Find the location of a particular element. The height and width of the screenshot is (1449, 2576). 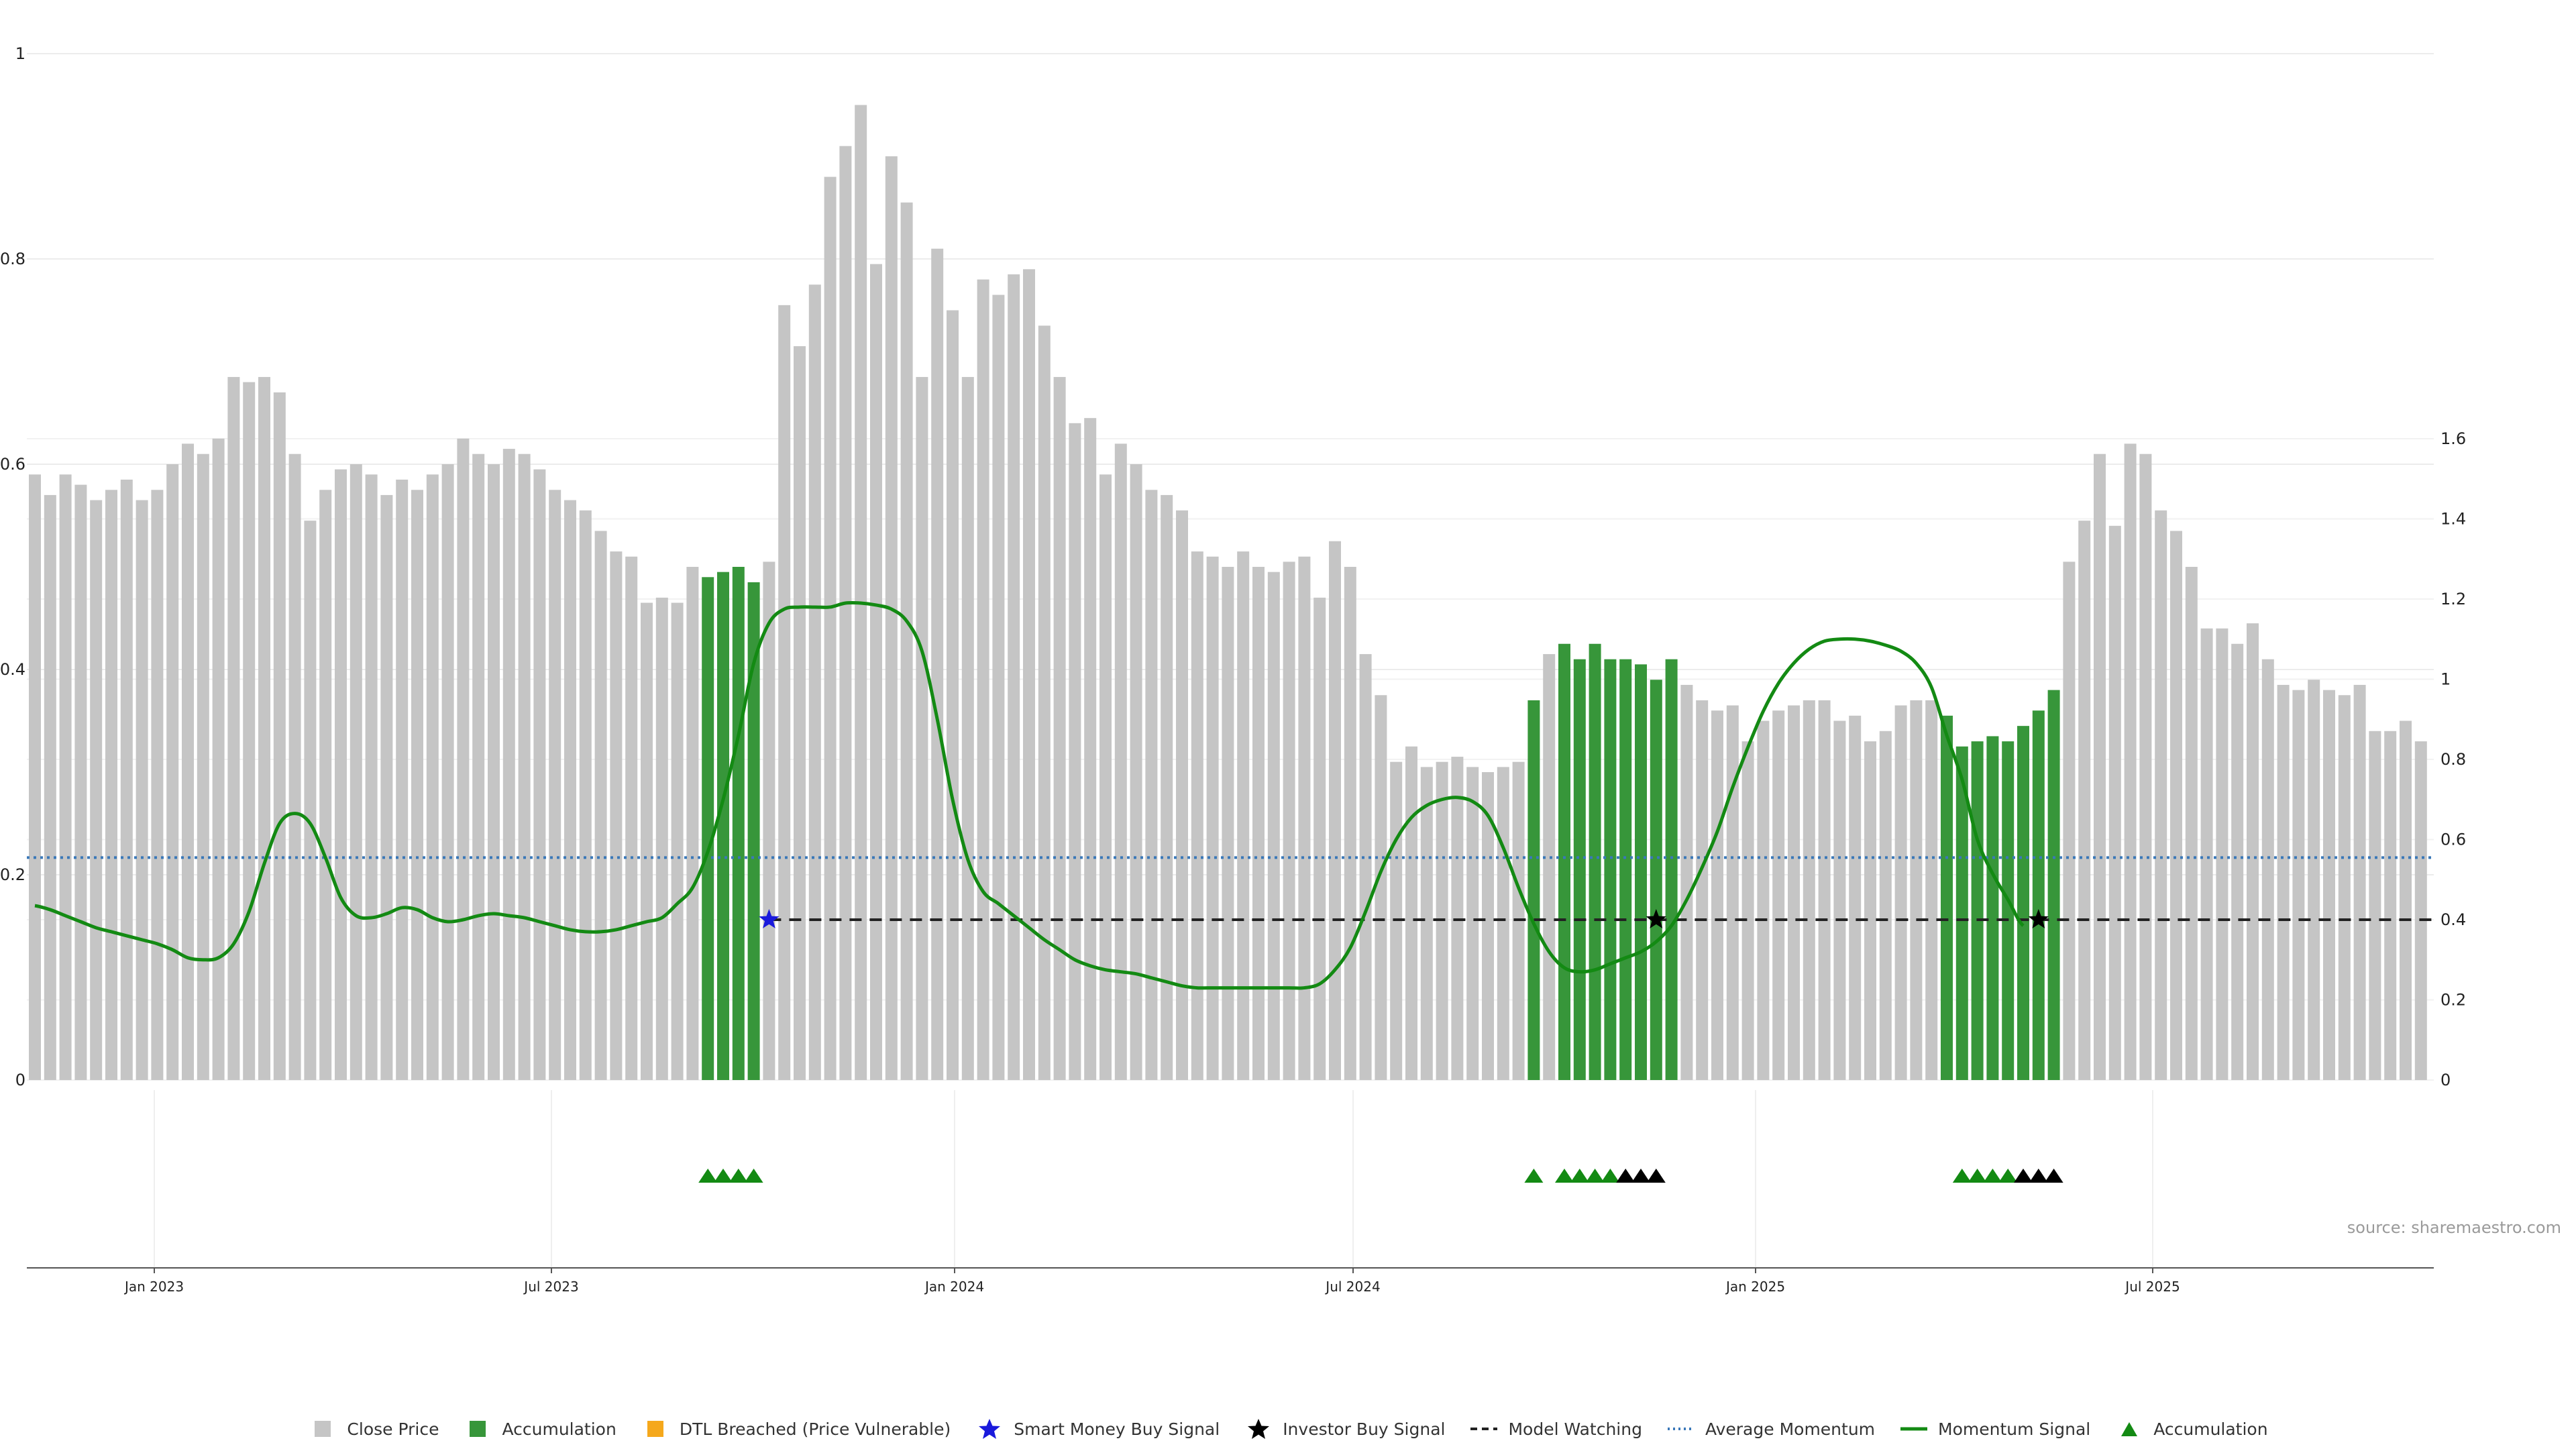

legend-label: Model Watching is located at coordinates (1575, 1429).